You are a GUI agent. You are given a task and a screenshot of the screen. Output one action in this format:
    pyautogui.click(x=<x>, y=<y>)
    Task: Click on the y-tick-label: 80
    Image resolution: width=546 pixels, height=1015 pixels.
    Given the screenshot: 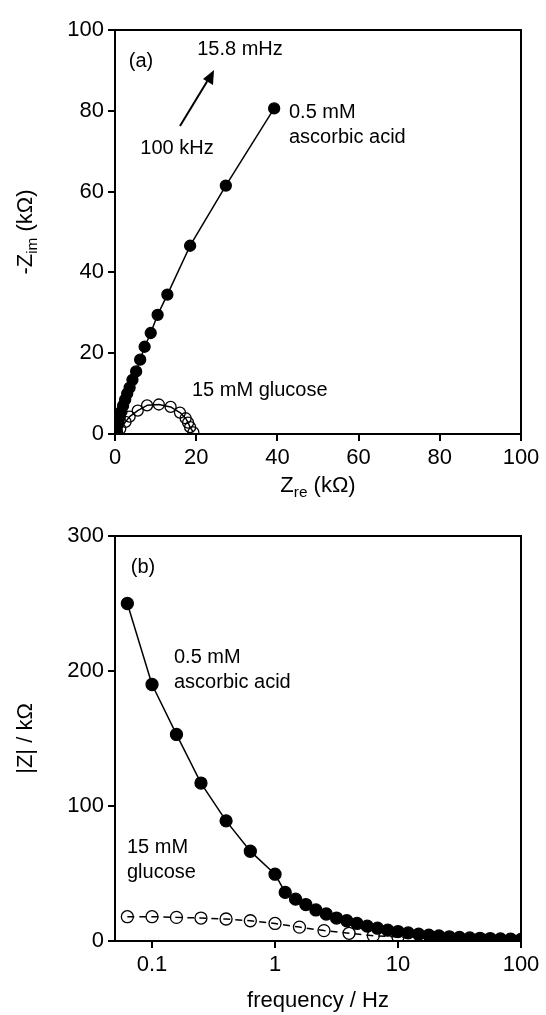 What is the action you would take?
    pyautogui.click(x=91, y=109)
    